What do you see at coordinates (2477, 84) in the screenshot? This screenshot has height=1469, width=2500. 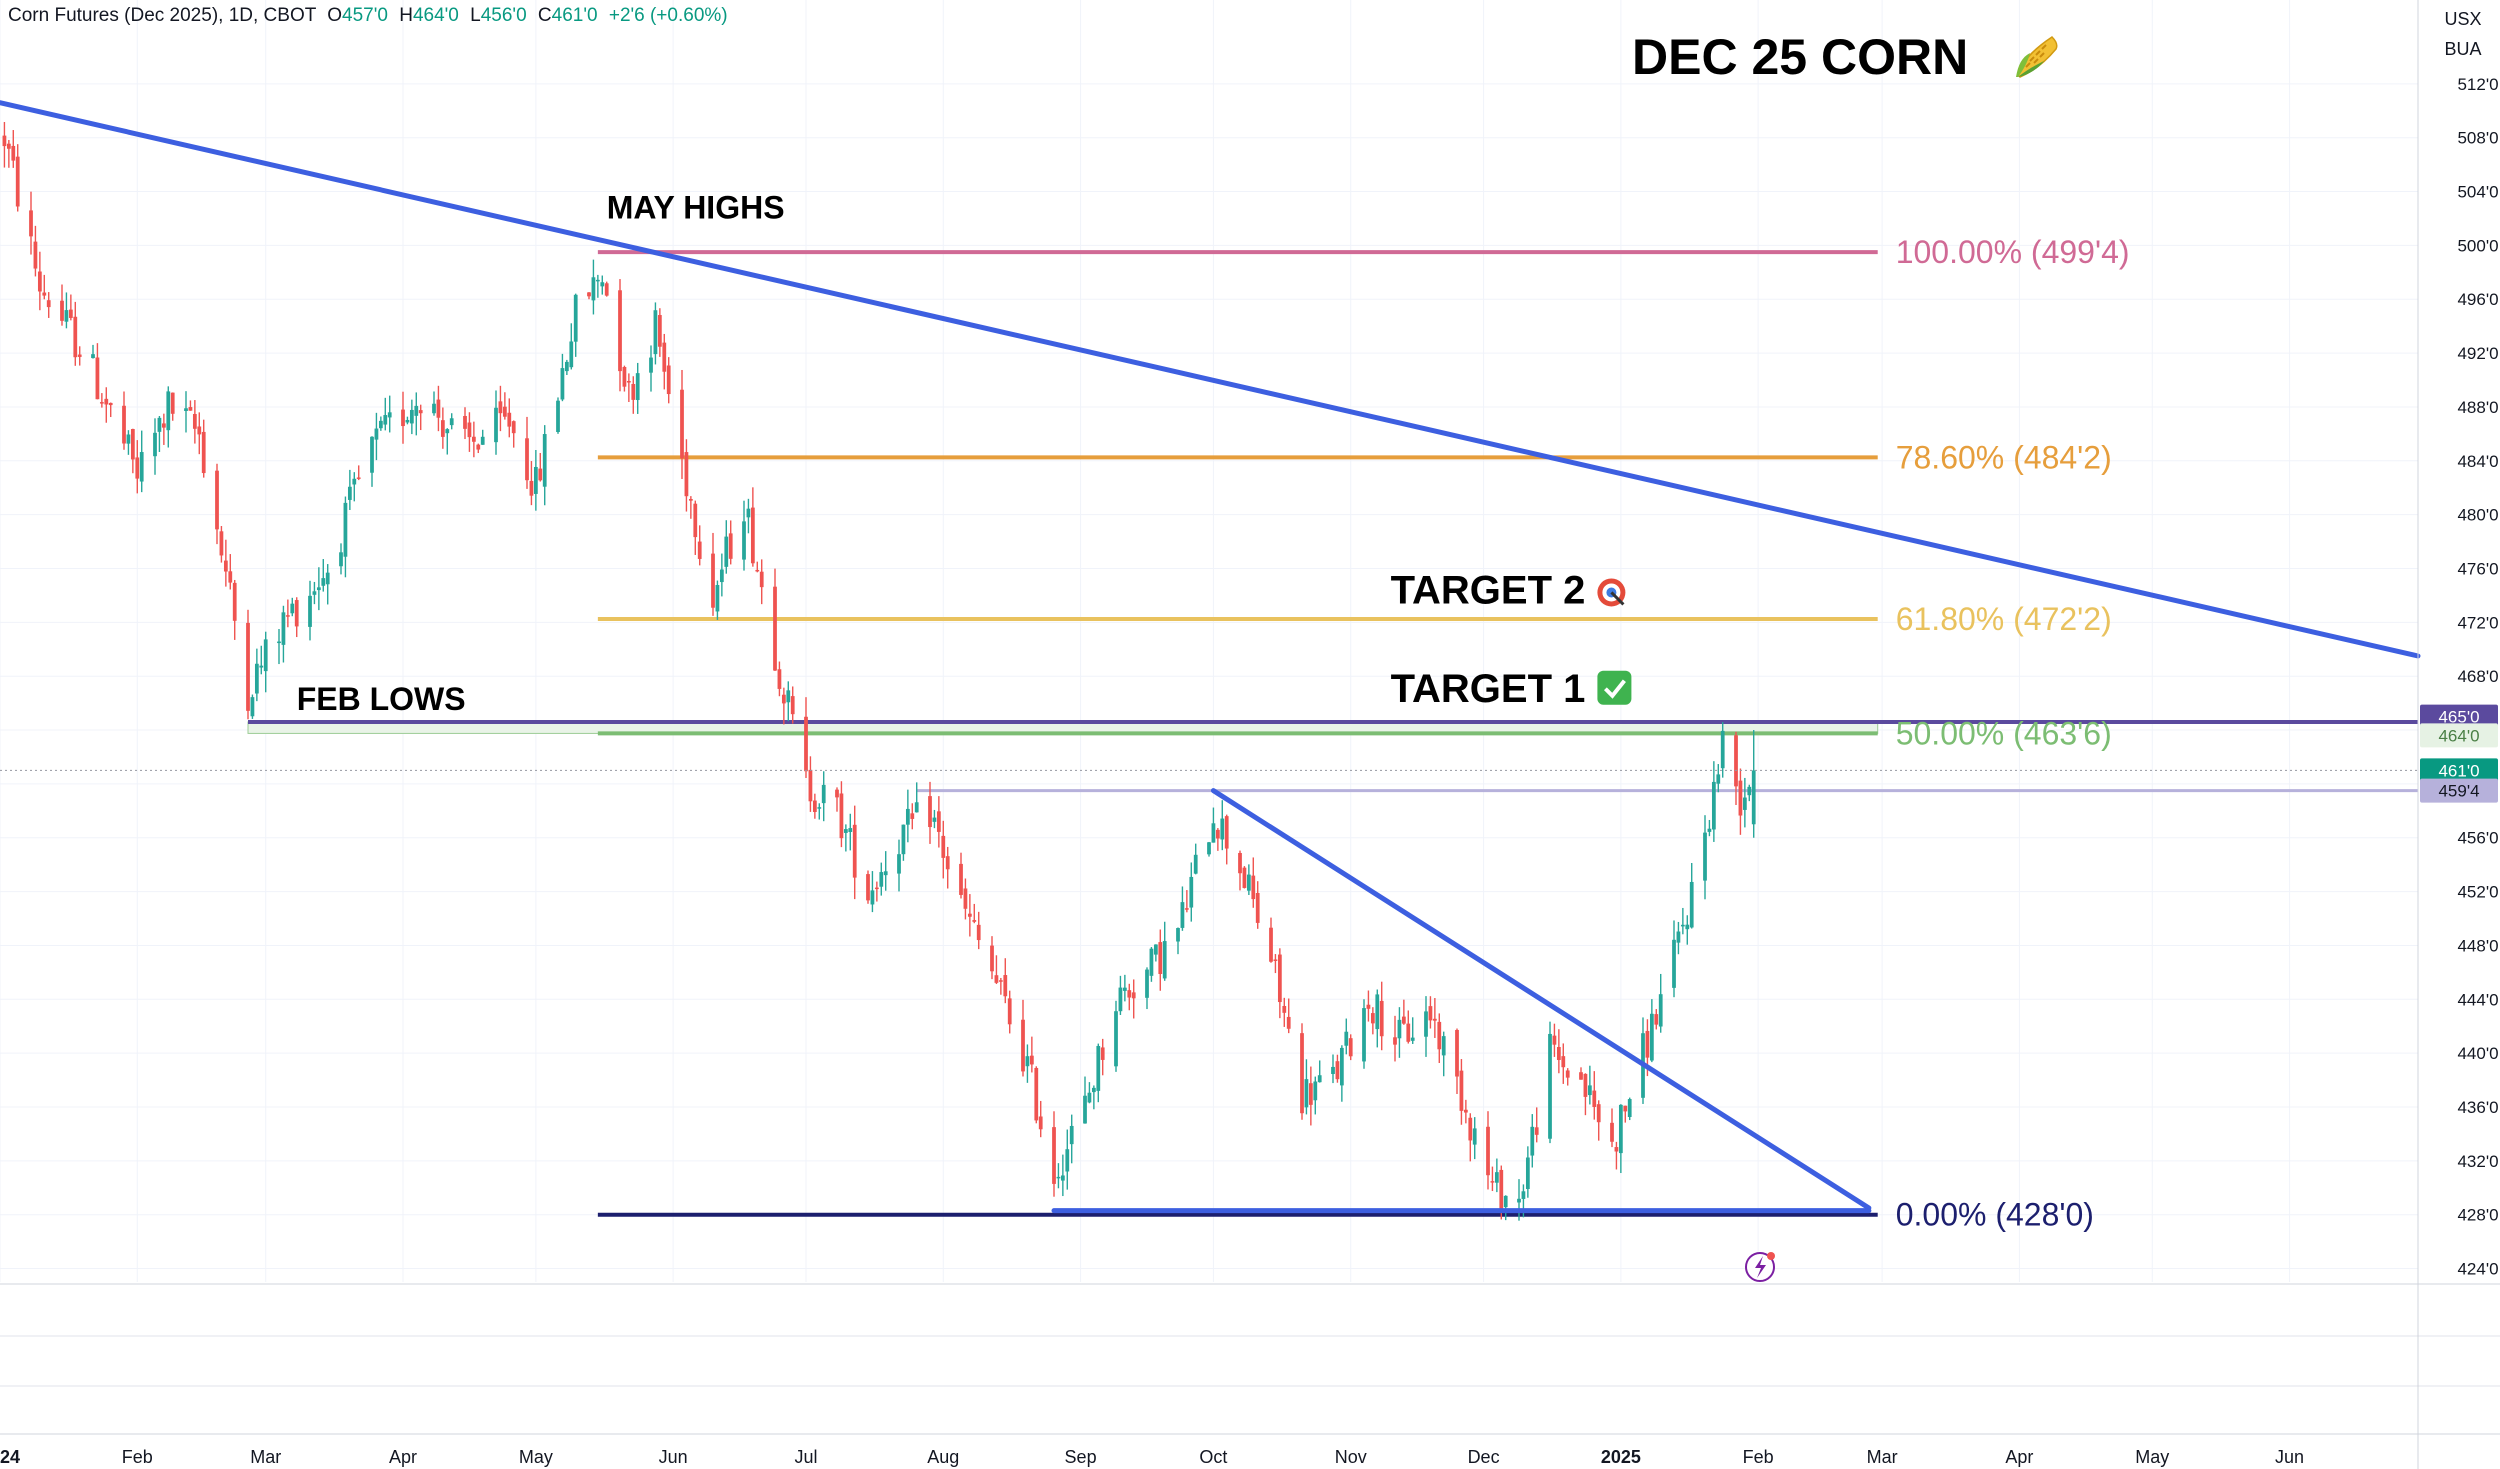 I see `y-tick-label: 512'0` at bounding box center [2477, 84].